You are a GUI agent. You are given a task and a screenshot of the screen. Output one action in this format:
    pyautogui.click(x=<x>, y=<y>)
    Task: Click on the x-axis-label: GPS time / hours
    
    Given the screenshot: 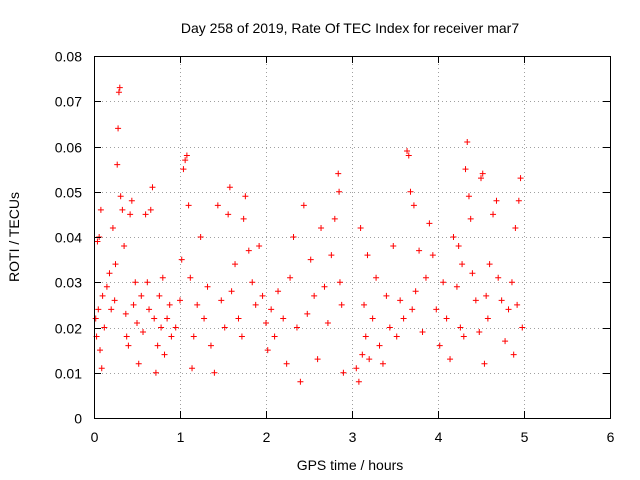 What is the action you would take?
    pyautogui.click(x=350, y=465)
    